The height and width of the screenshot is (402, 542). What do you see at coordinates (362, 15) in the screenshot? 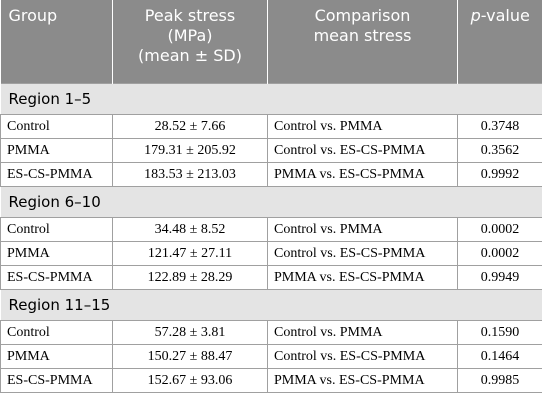
I see `header-text: Comparison` at bounding box center [362, 15].